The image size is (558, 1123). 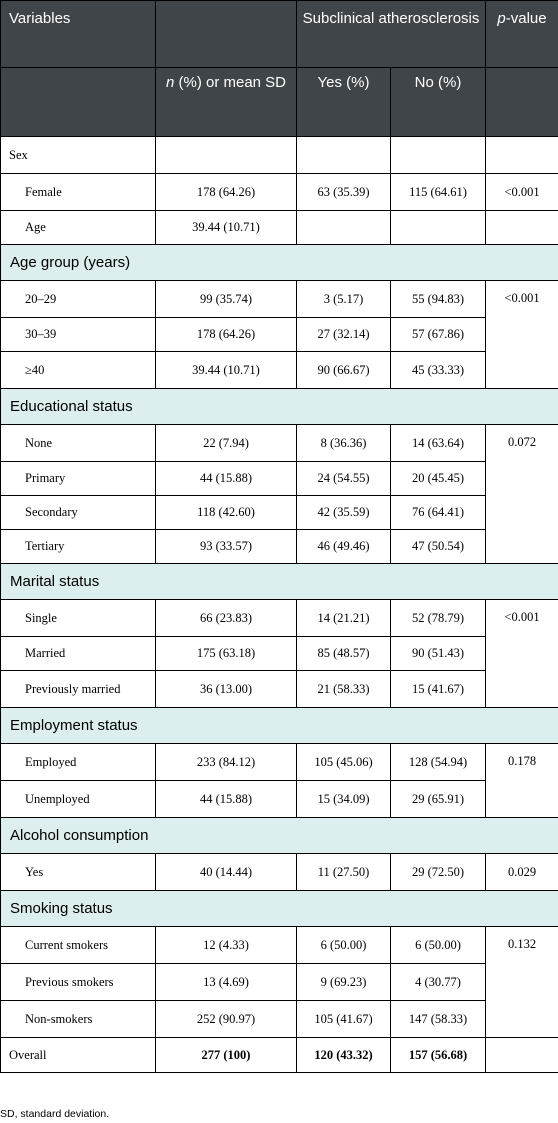 What do you see at coordinates (438, 512) in the screenshot?
I see `cell-no: 76 (64.41)` at bounding box center [438, 512].